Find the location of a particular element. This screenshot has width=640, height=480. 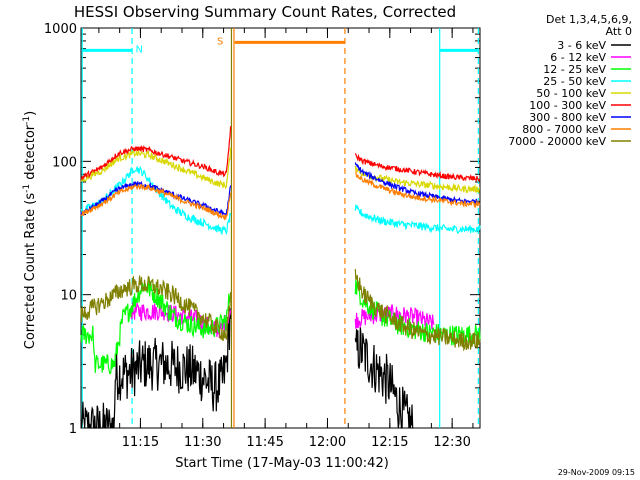

y-axis-label: Corrected Count Rate (s-1 detector-1) is located at coordinates (30, 230).